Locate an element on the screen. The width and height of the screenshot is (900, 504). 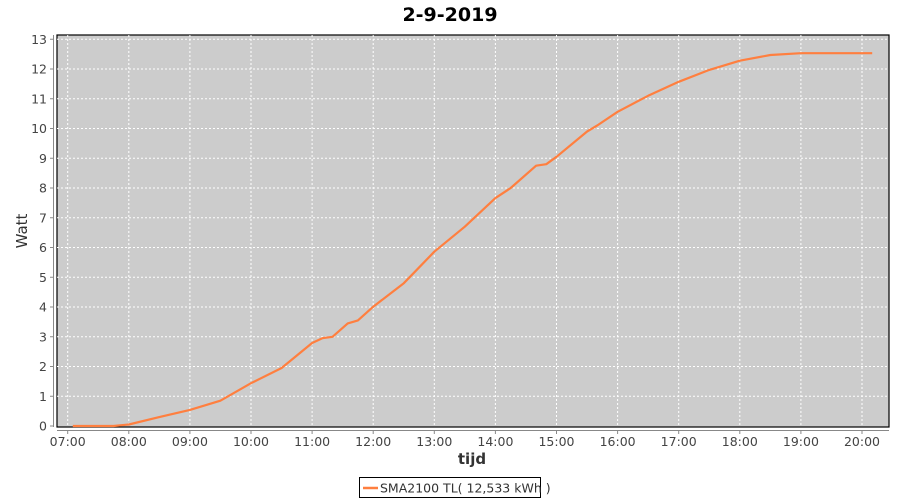
y-tick-label: 11 is located at coordinates (39, 98).